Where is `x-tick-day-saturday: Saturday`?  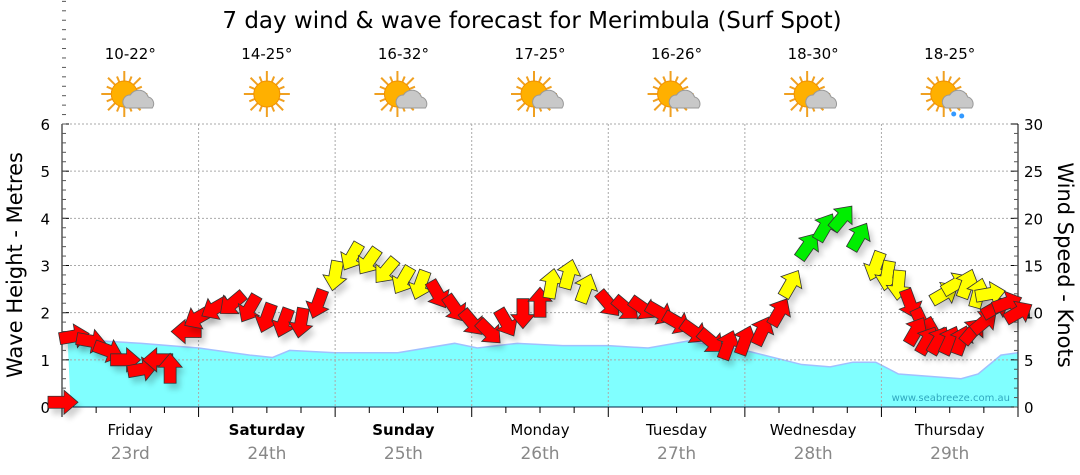
x-tick-day-saturday: Saturday is located at coordinates (267, 430).